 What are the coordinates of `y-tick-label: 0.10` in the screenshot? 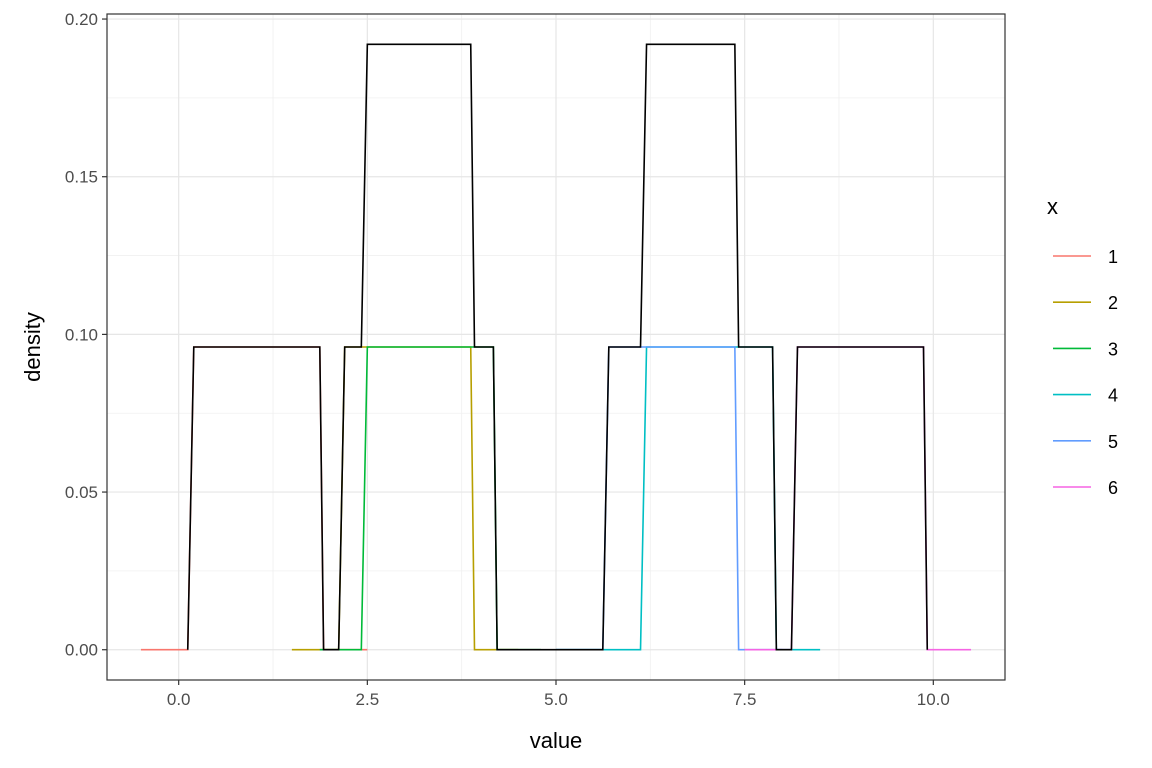 It's located at (81, 334).